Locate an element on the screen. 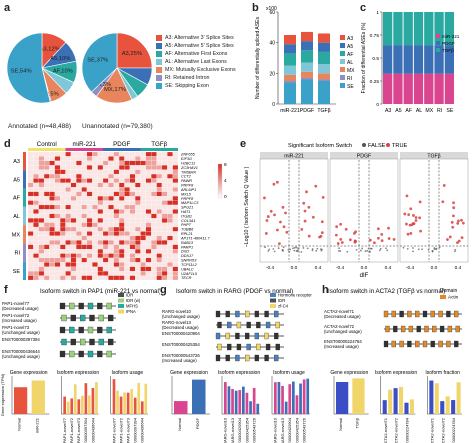 The image size is (474, 443). gene-label: ZNF655 is located at coordinates (188, 155).